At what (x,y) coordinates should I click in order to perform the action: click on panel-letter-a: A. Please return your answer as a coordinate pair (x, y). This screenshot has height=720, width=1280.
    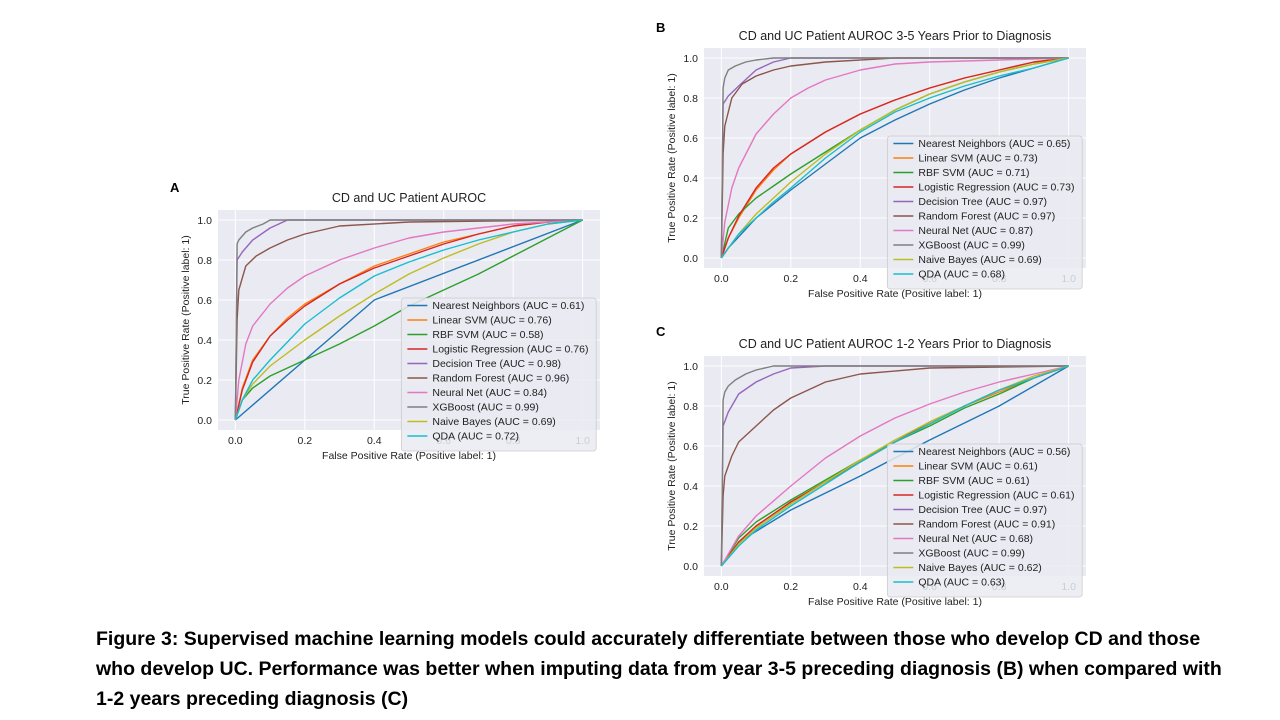
    Looking at the image, I should click on (175, 187).